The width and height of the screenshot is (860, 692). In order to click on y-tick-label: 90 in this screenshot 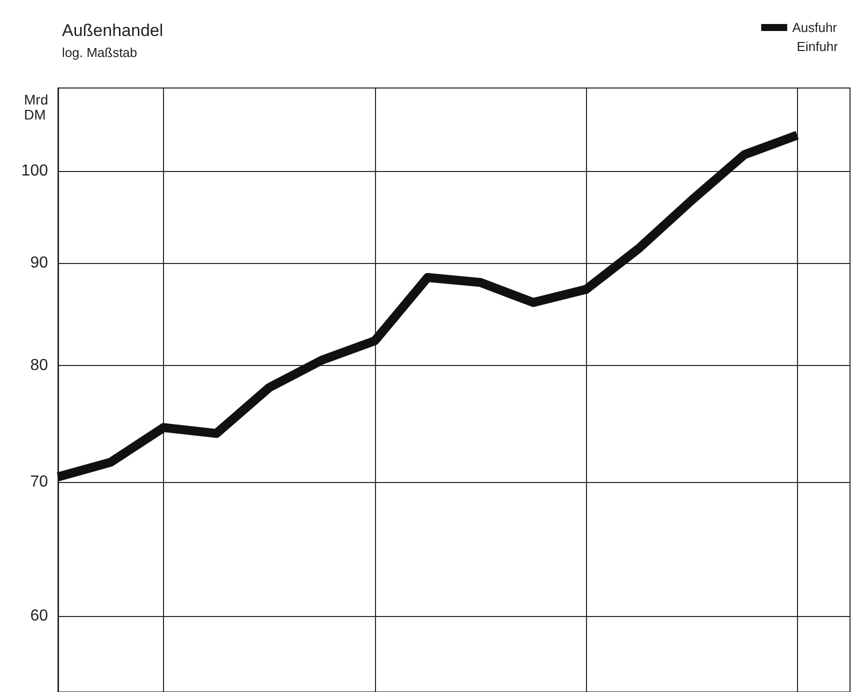, I will do `click(39, 263)`.